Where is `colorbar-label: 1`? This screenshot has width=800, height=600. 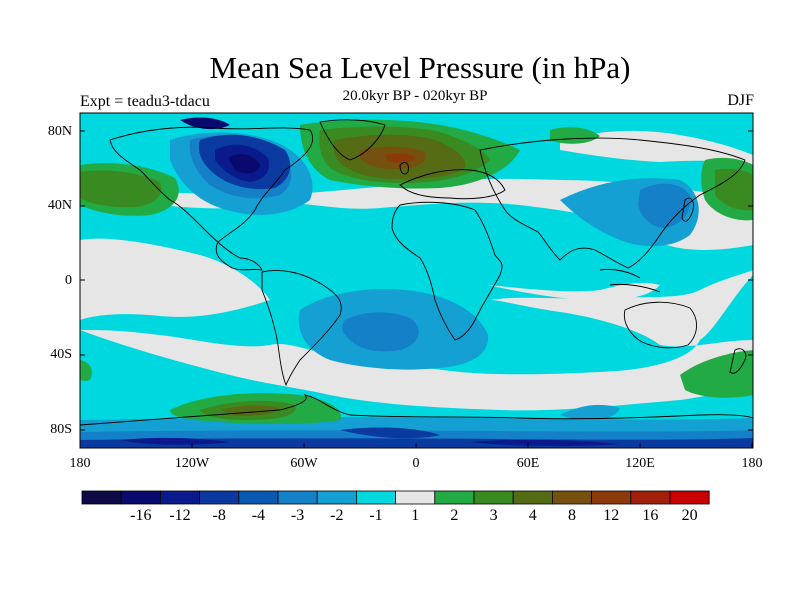 colorbar-label: 1 is located at coordinates (415, 515).